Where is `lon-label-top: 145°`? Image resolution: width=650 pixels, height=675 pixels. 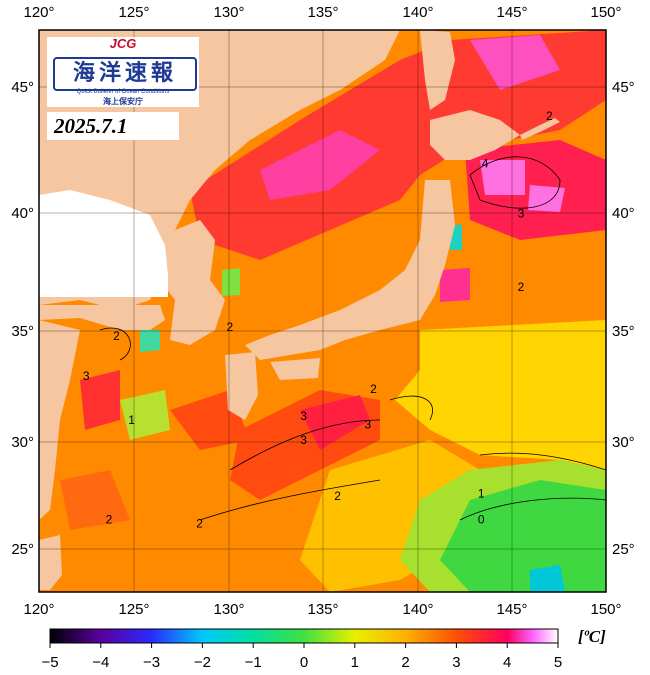
lon-label-top: 145° is located at coordinates (511, 12).